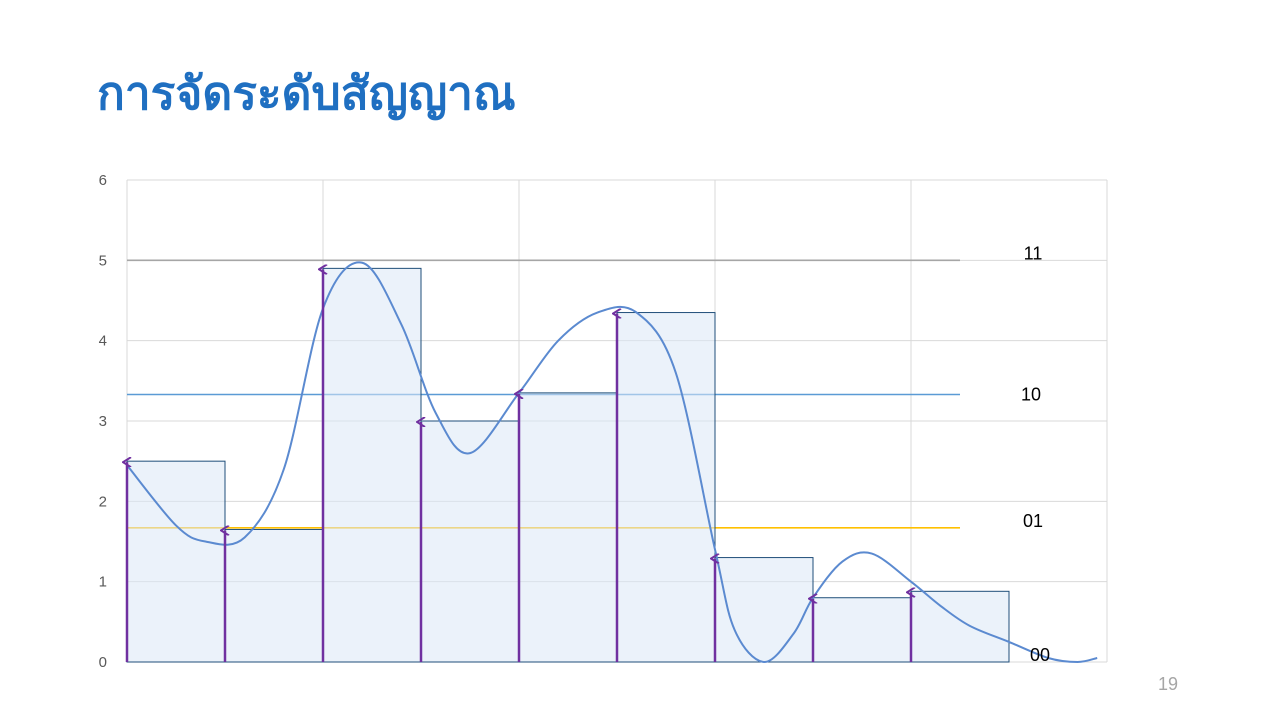 This screenshot has height=720, width=1280. Describe the element at coordinates (1031, 394) in the screenshot. I see `level-label-10: 10` at that location.